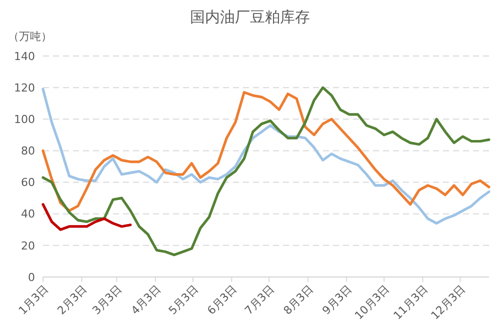 The image size is (500, 332). Describe the element at coordinates (298, 300) in the screenshot. I see `x-tick-label: 8月3日` at that location.